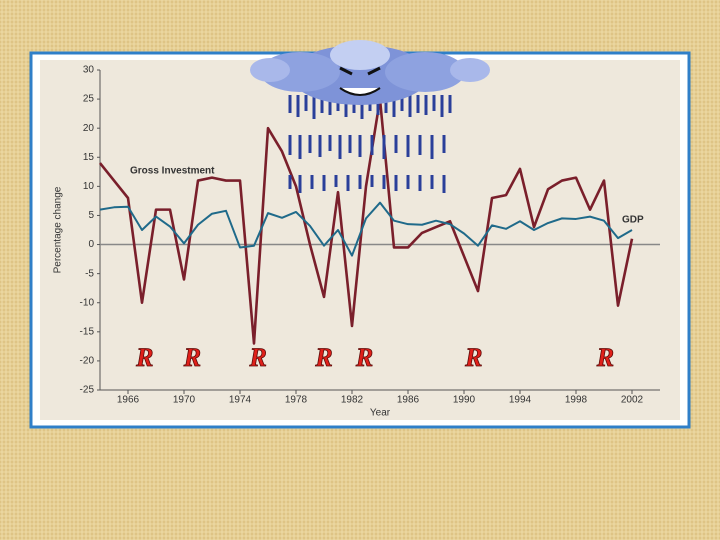 The width and height of the screenshot is (720, 540). Describe the element at coordinates (296, 400) in the screenshot. I see `x-tick-label: 1978` at that location.